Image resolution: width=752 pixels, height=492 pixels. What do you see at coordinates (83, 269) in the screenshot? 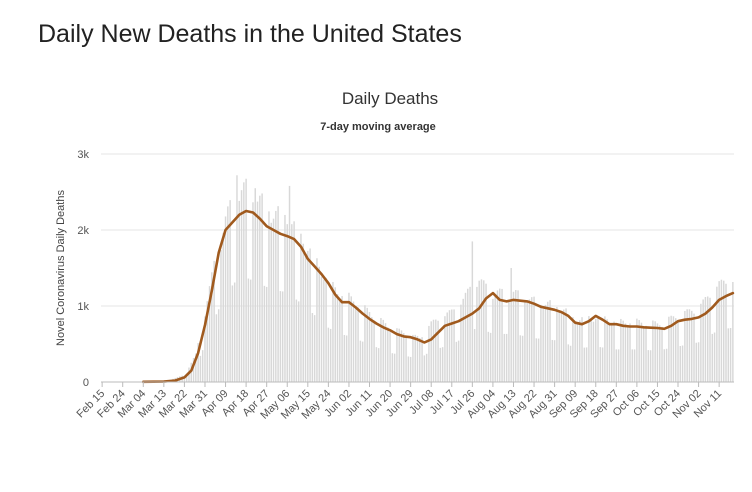
I see `y-axis-ticks: 0 1k 2k 3k` at bounding box center [83, 269].